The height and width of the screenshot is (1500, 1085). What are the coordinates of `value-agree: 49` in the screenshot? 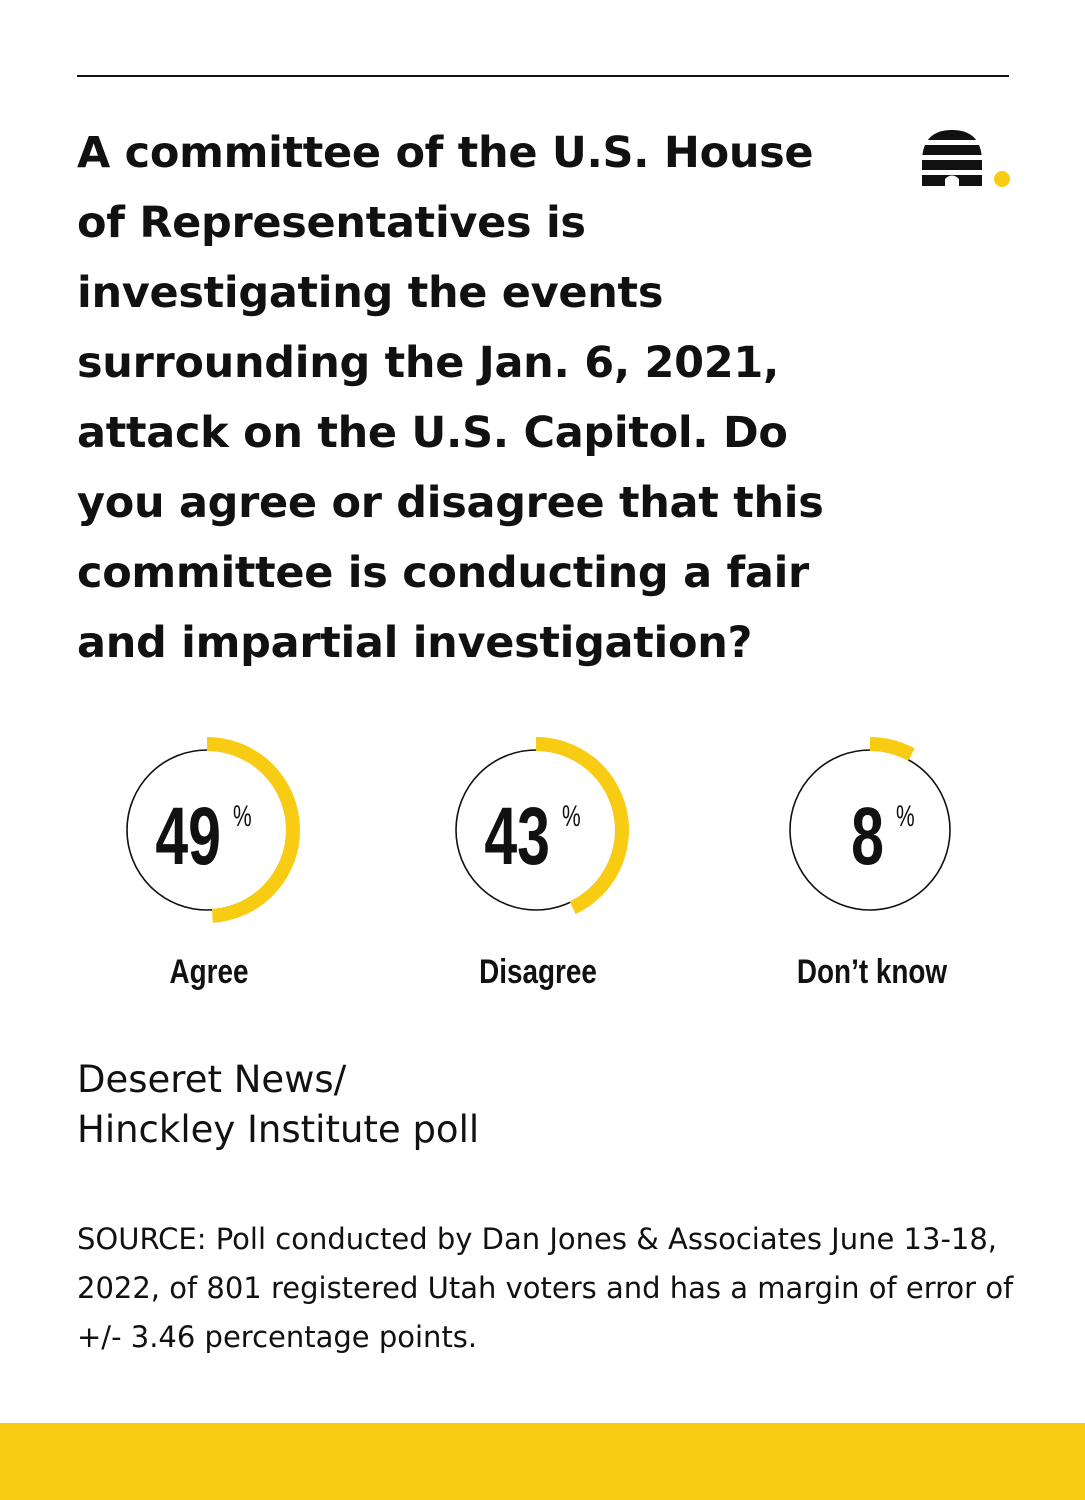 It's located at (188, 837).